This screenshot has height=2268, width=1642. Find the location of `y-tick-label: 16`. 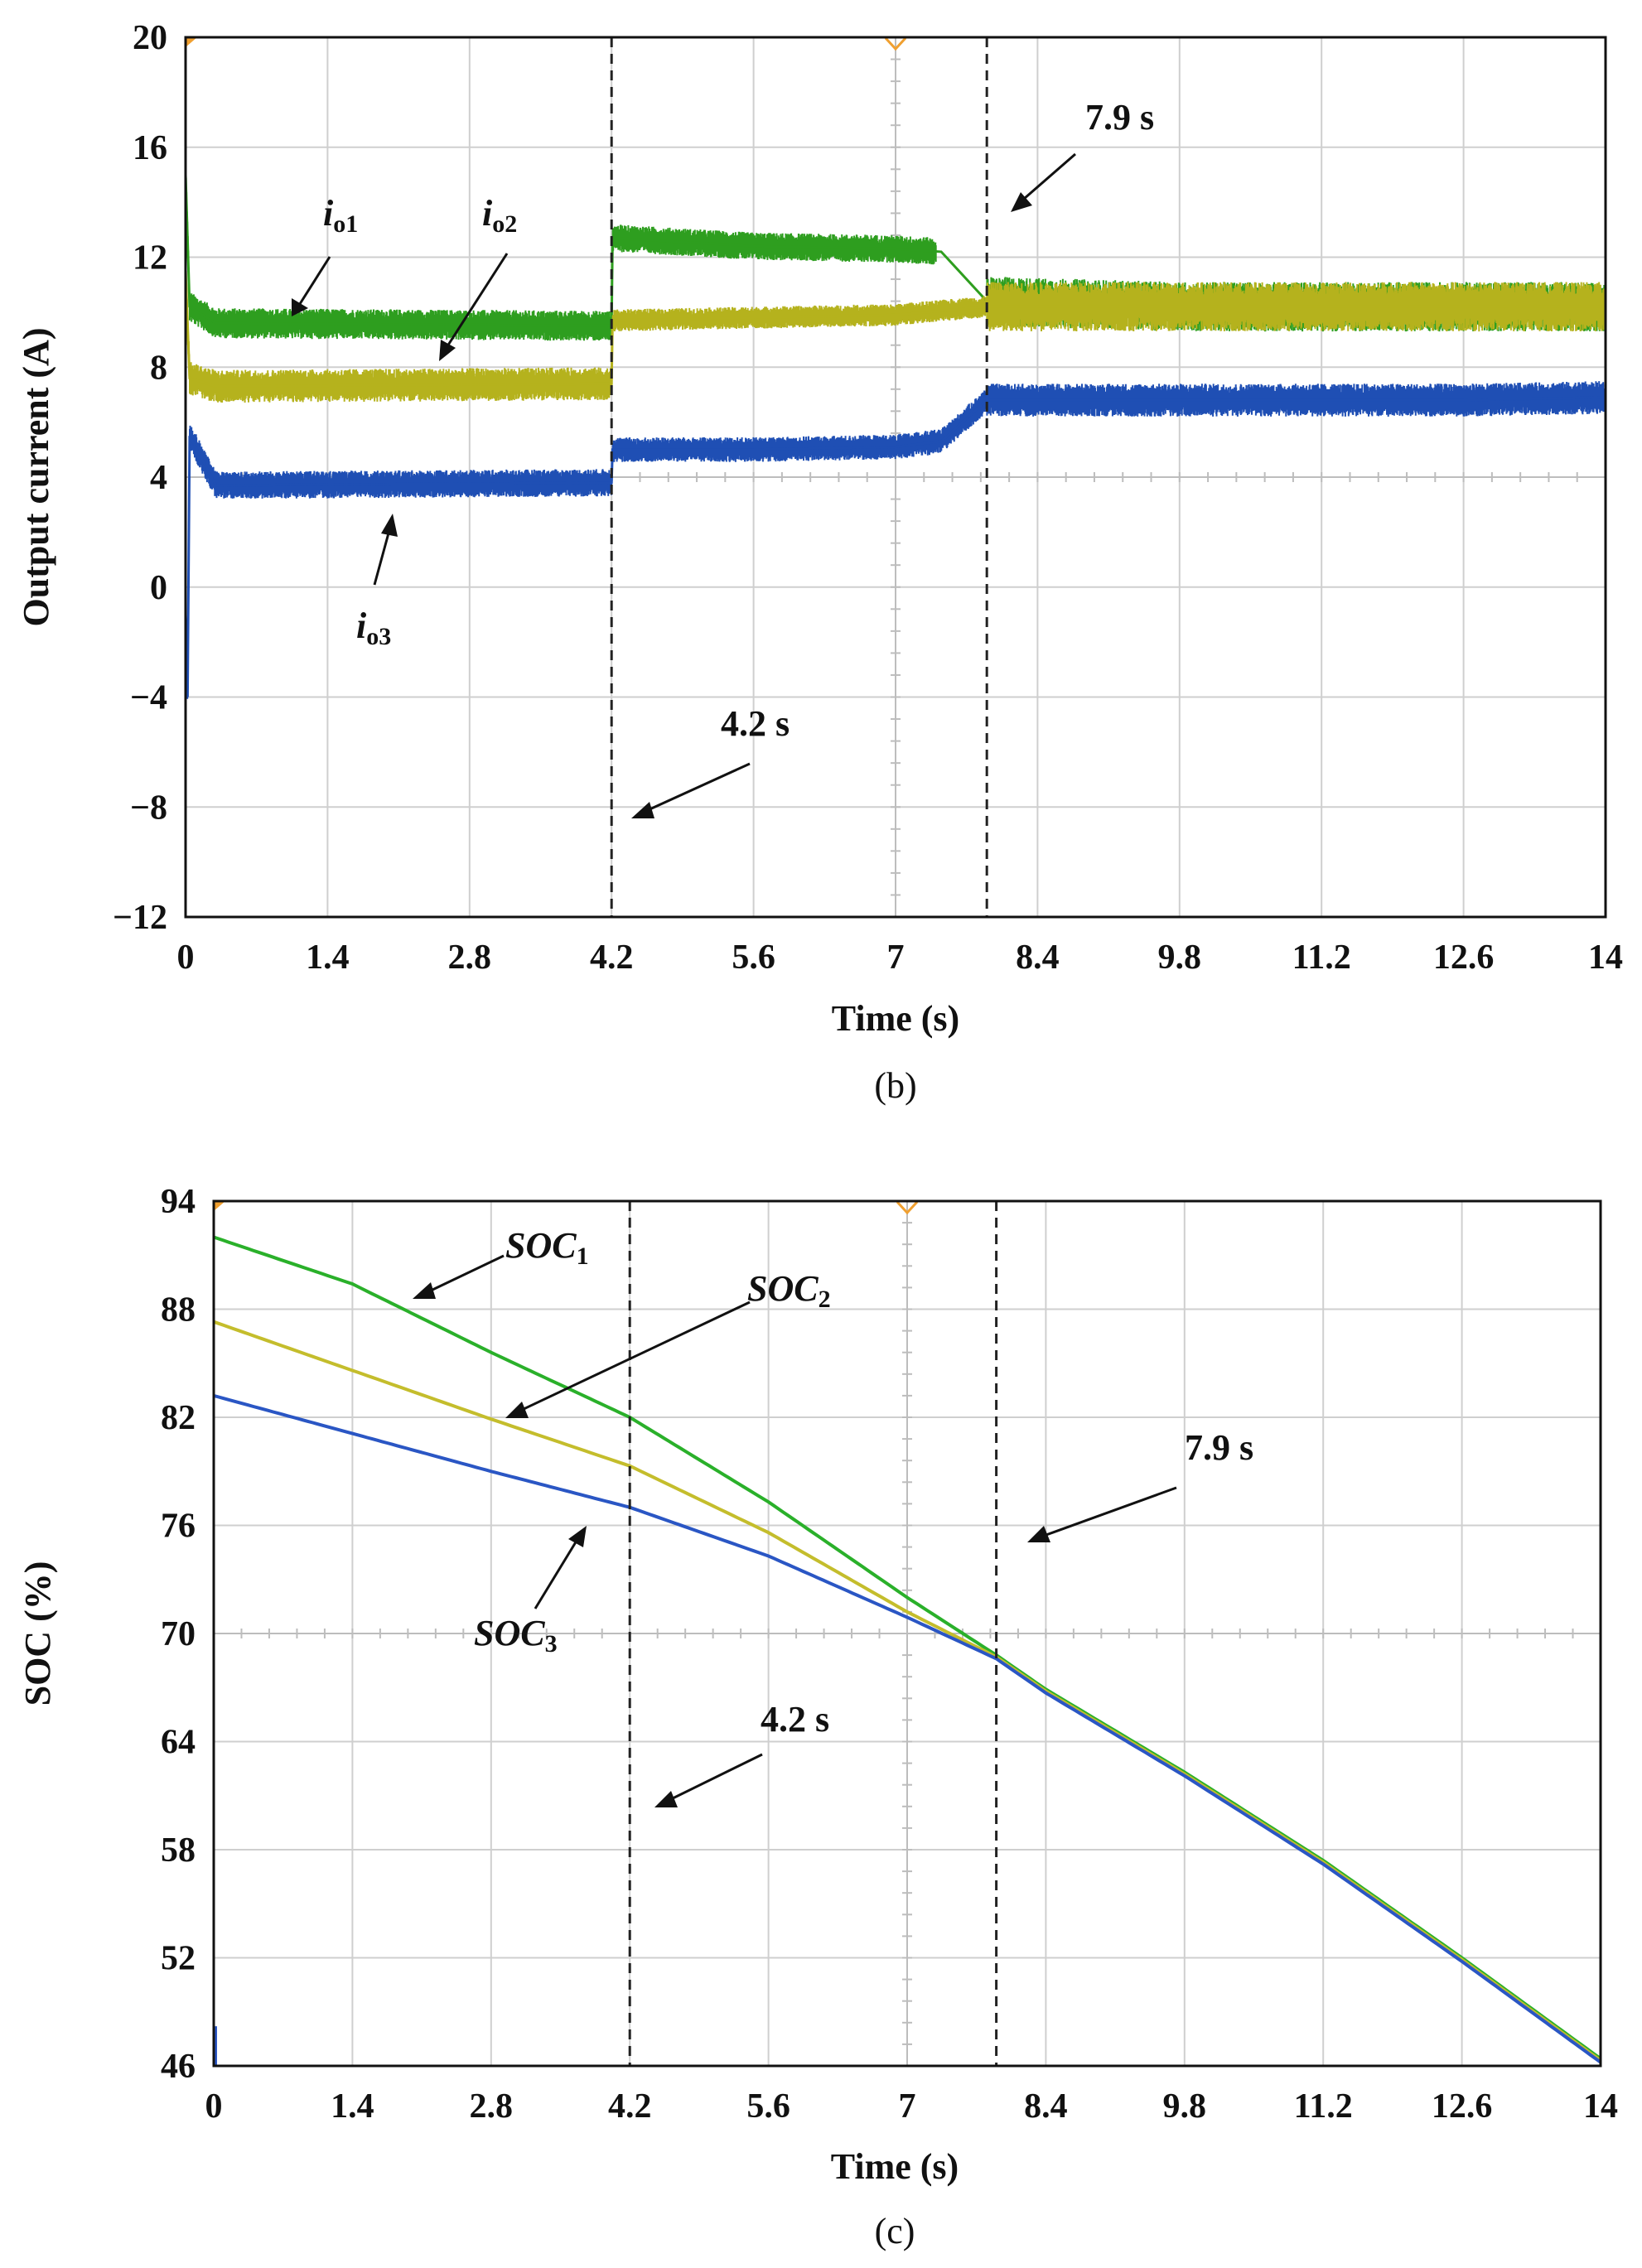

y-tick-label: 16 is located at coordinates (150, 148).